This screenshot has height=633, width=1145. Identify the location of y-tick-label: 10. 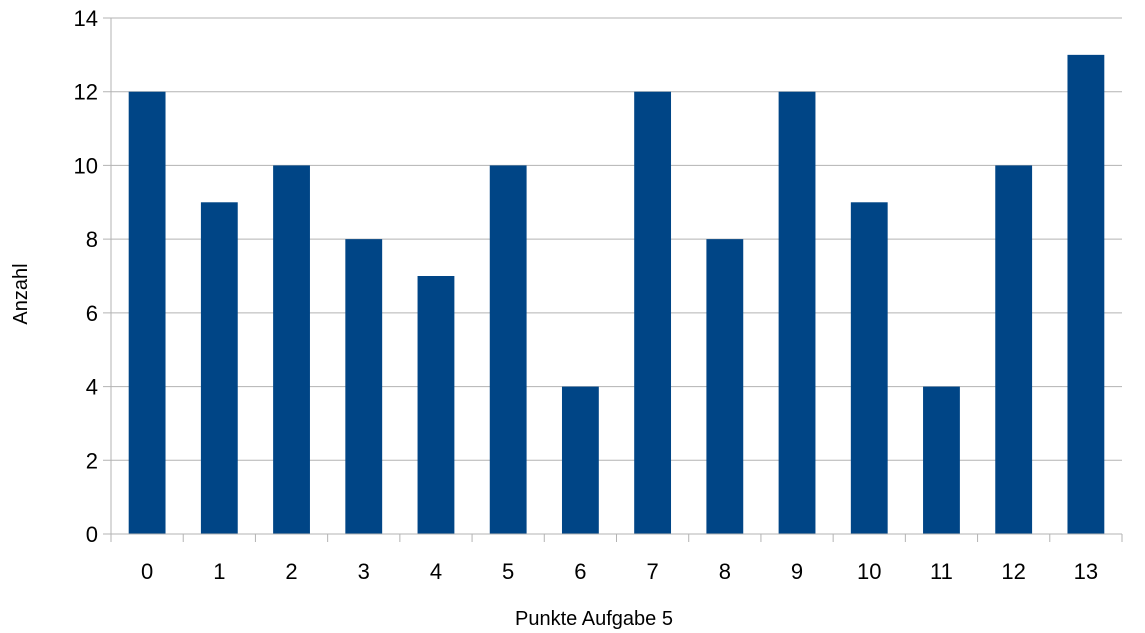
(86, 165).